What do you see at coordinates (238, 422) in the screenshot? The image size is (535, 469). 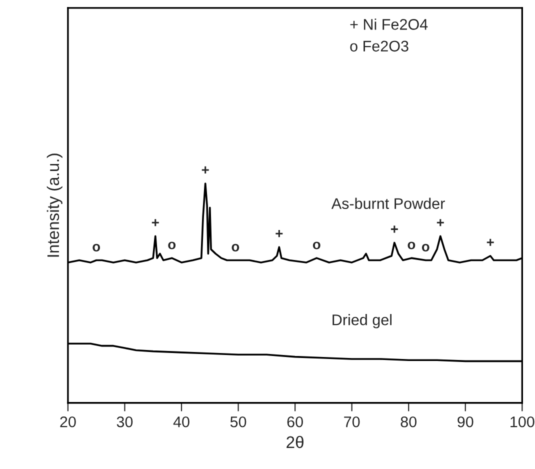 I see `x-tick-label: 50` at bounding box center [238, 422].